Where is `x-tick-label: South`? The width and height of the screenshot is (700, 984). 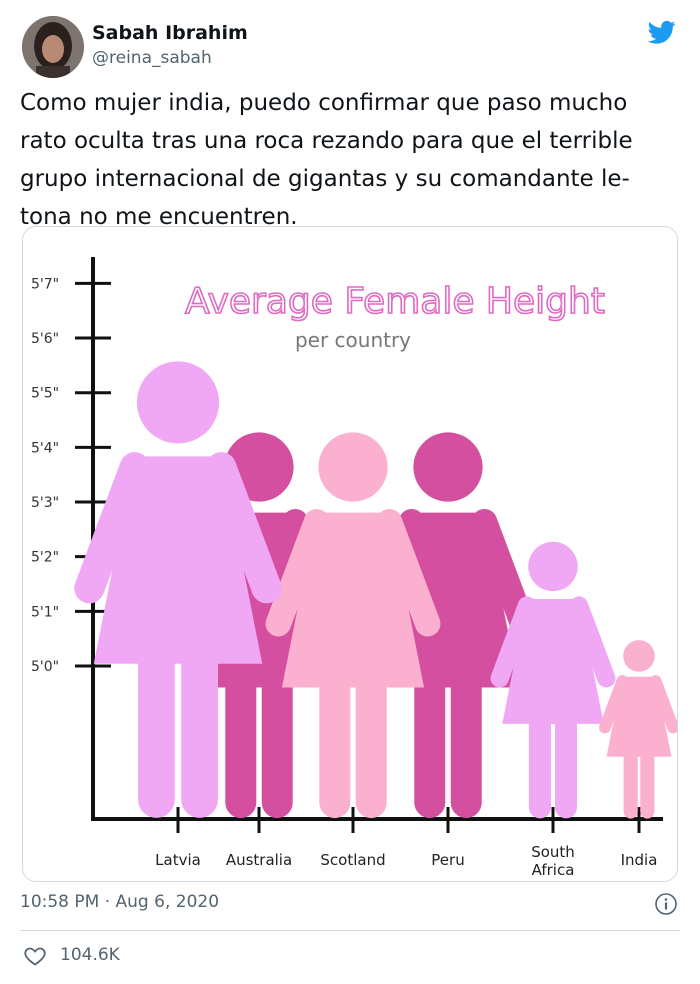 x-tick-label: South is located at coordinates (553, 852).